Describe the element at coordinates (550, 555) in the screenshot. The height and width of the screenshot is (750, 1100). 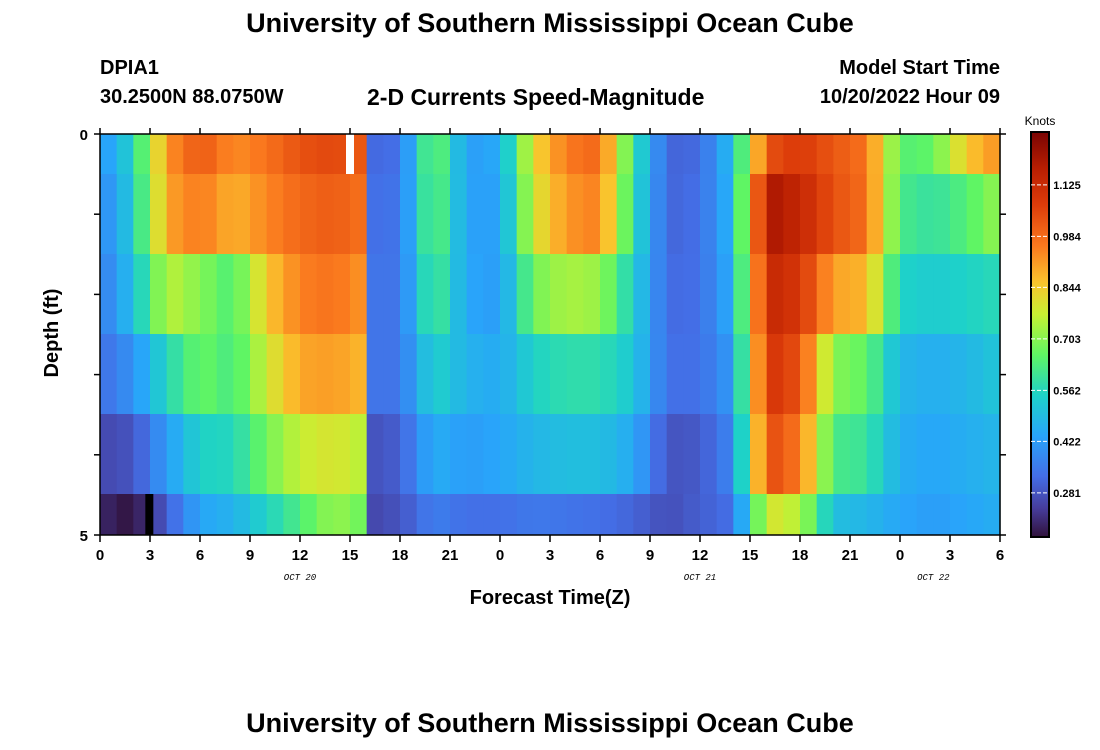
I see `x-tick-label: 3` at that location.